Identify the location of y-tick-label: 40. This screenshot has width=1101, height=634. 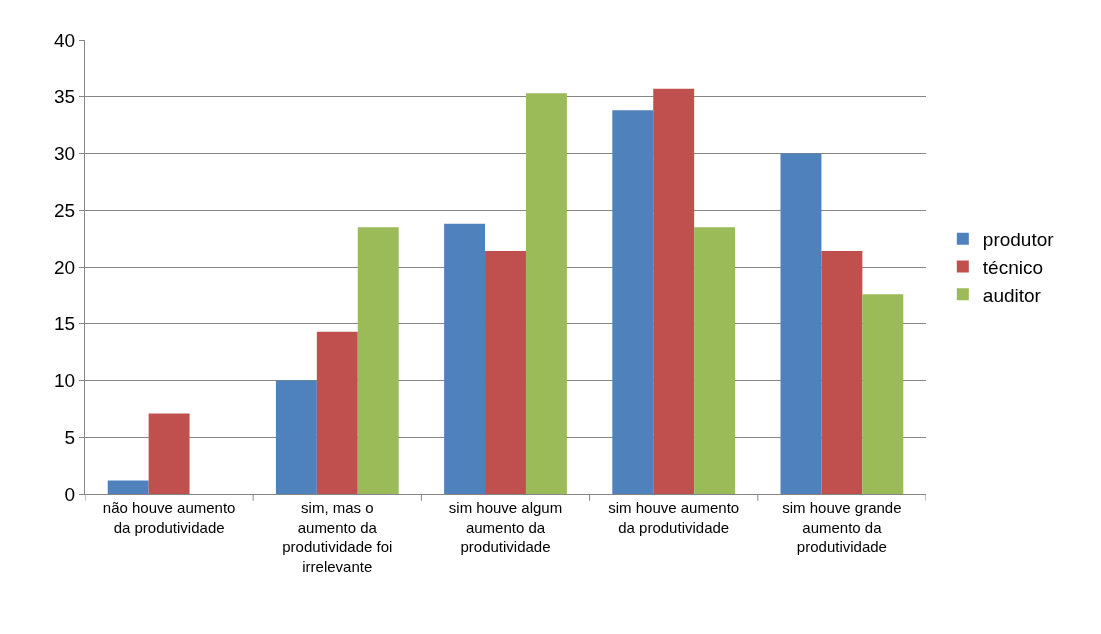
(65, 40).